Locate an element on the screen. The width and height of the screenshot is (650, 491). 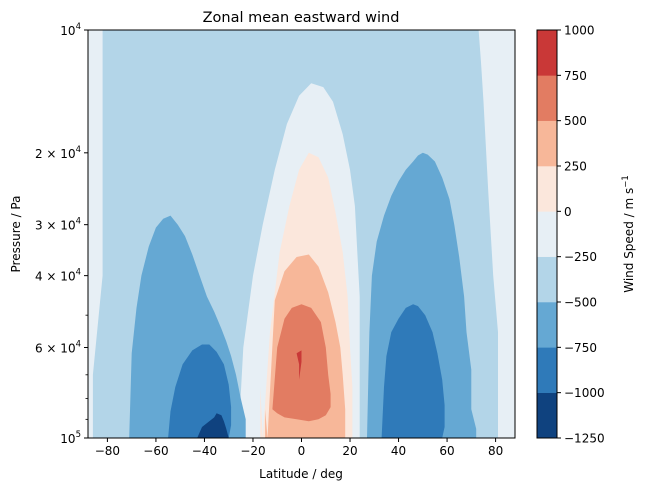
colorbar-tick-label: 750 is located at coordinates (575, 76).